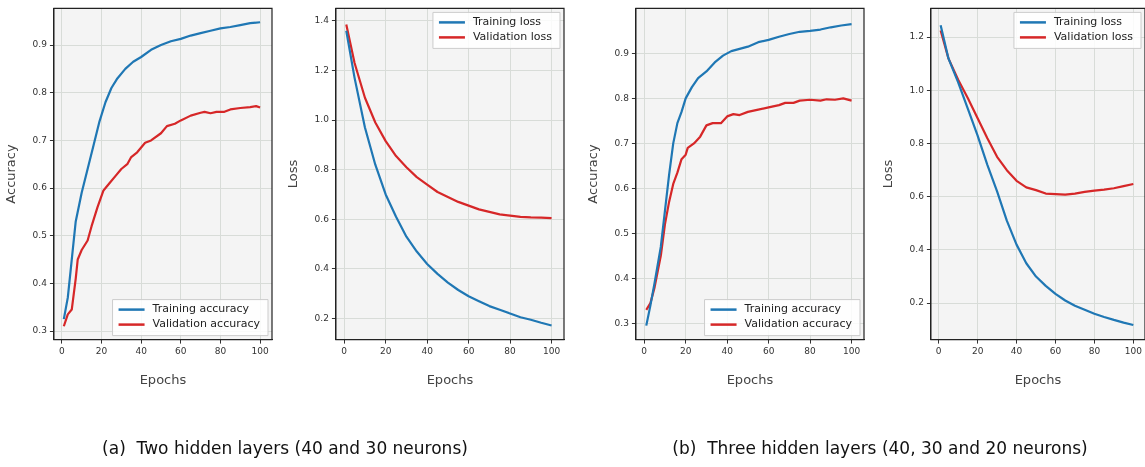 The image size is (1145, 467). Describe the element at coordinates (285, 448) in the screenshot. I see `text: (a) Two hidden layers (40 and 30 neurons)` at that location.